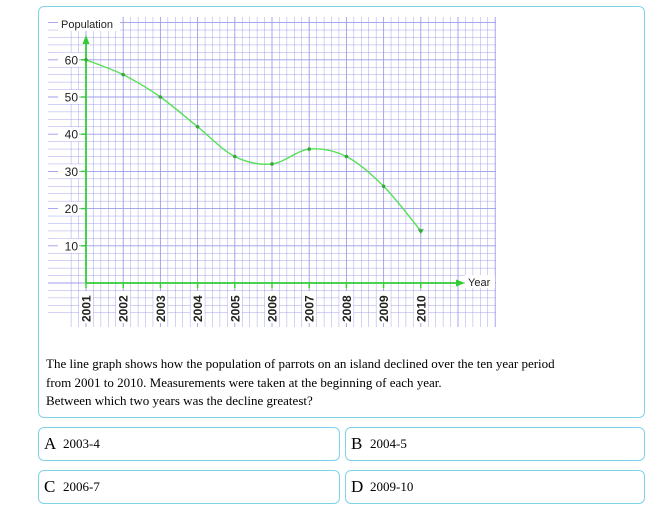  What do you see at coordinates (72, 60) in the screenshot?
I see `y-tick-label: 60` at bounding box center [72, 60].